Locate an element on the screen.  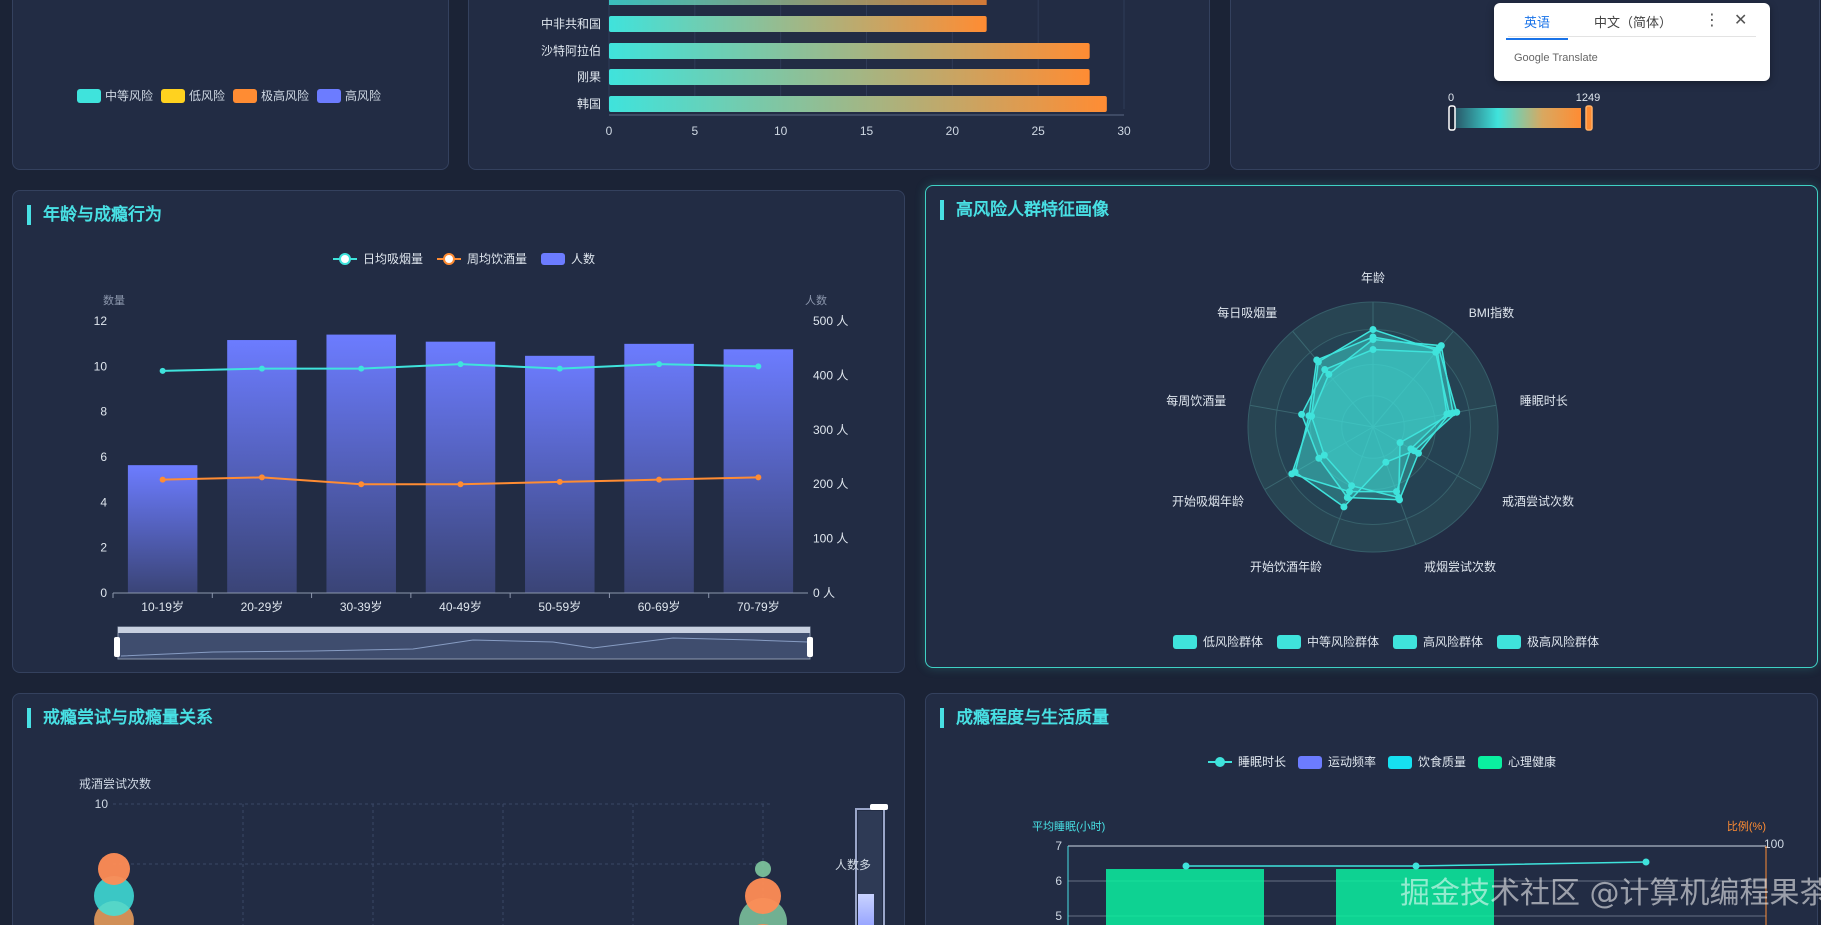
legend-item: 极高风险群体 is located at coordinates (1548, 641).